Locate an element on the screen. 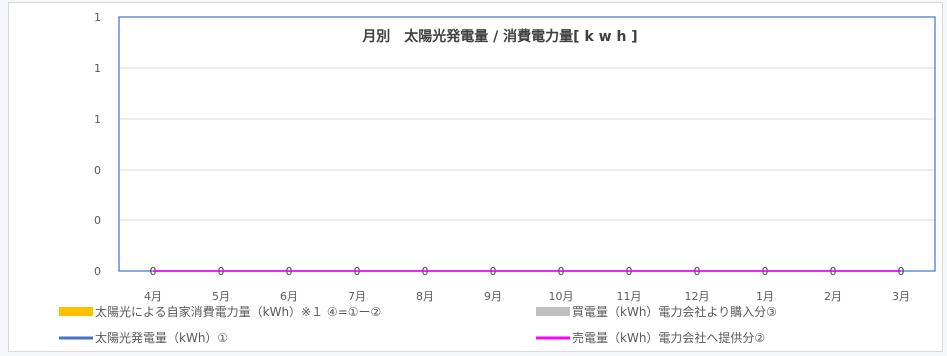 This screenshot has height=356, width=947. x-tick-label: 2月 is located at coordinates (833, 296).